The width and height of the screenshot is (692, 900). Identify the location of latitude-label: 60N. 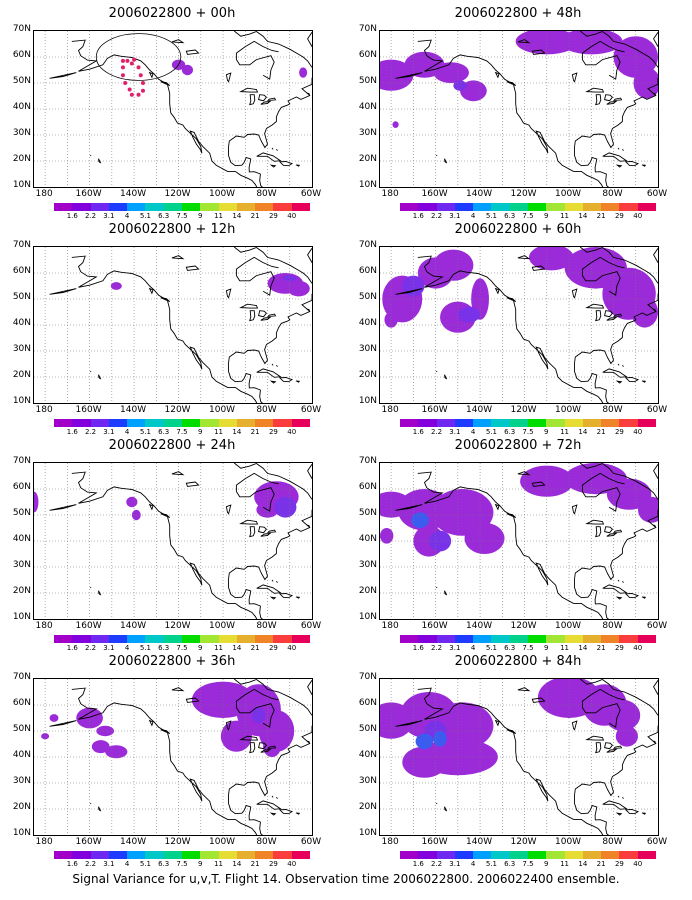
(21, 271).